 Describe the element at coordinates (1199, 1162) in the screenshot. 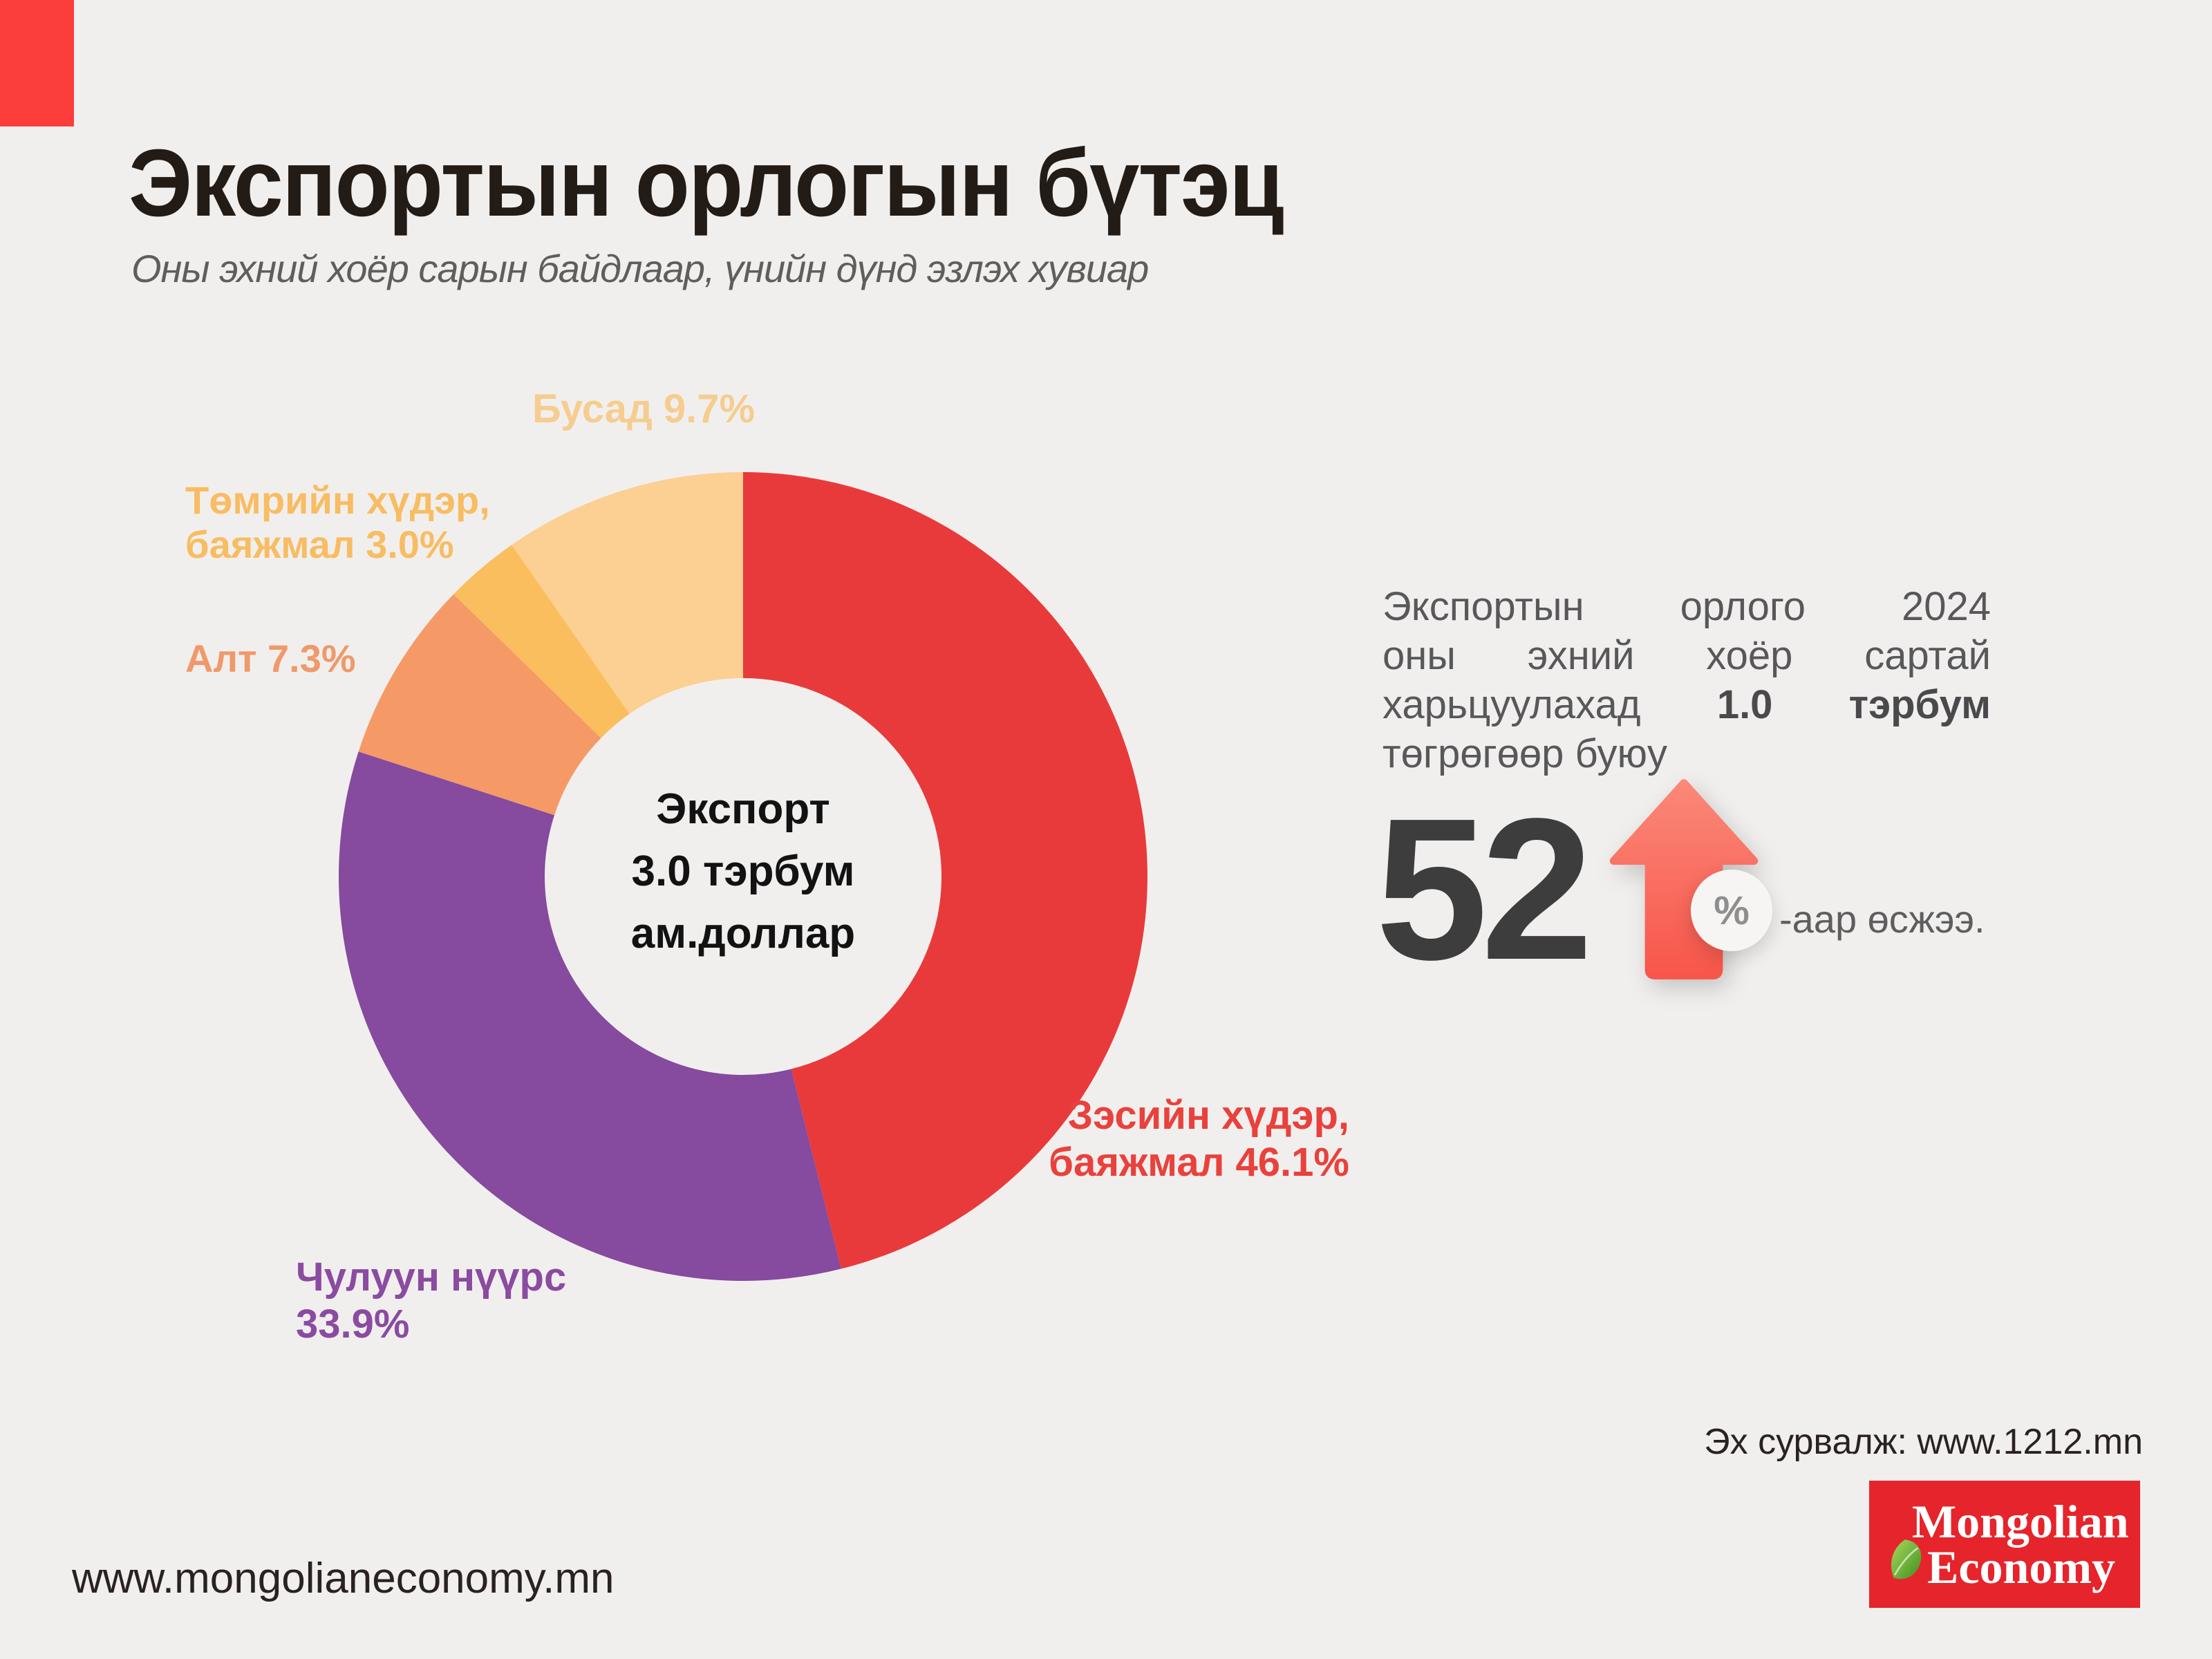

I see `label-zesiin-line2: баяжмал 46.1%` at that location.